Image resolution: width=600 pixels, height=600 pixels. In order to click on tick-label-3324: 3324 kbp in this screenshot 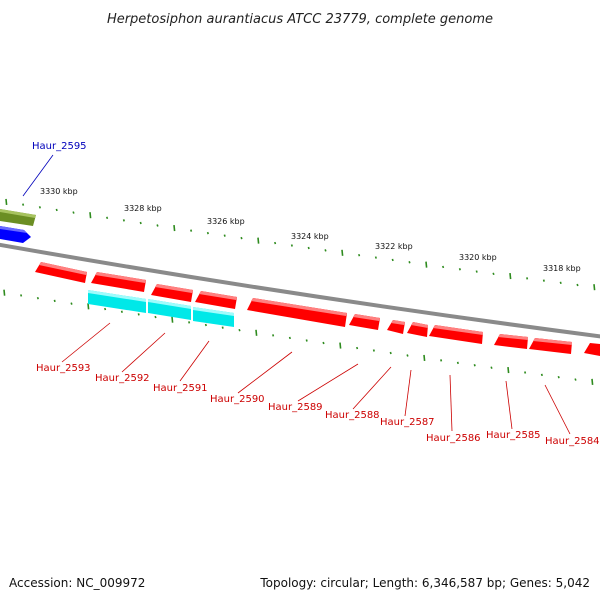, I will do `click(310, 236)`.